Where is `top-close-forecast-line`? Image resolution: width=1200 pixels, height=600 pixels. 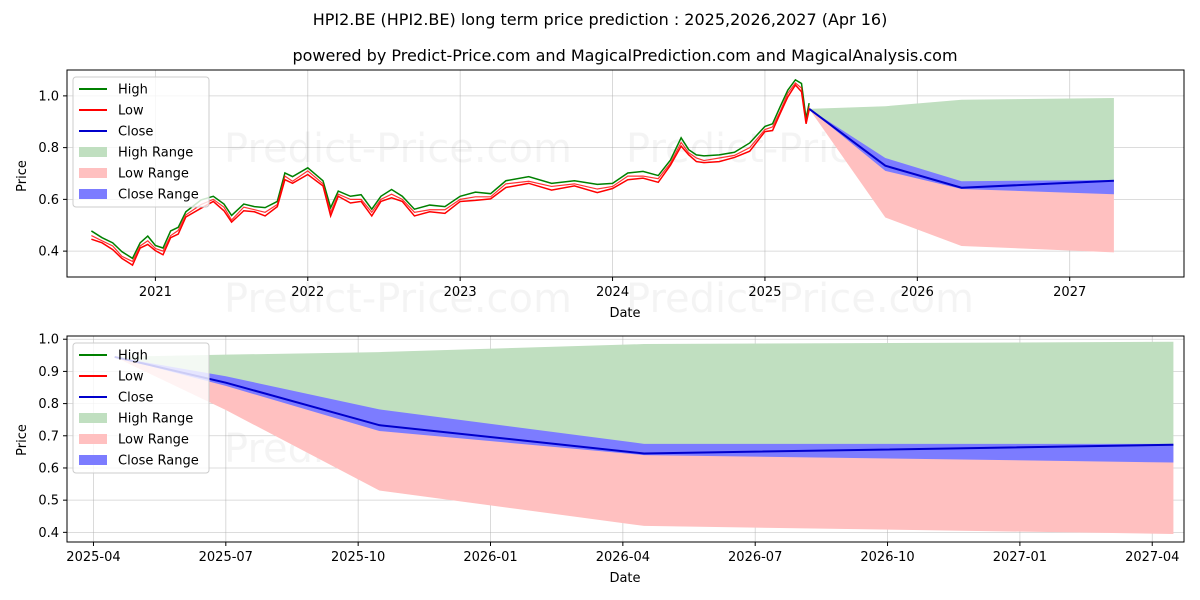 top-close-forecast-line is located at coordinates (961, 148).